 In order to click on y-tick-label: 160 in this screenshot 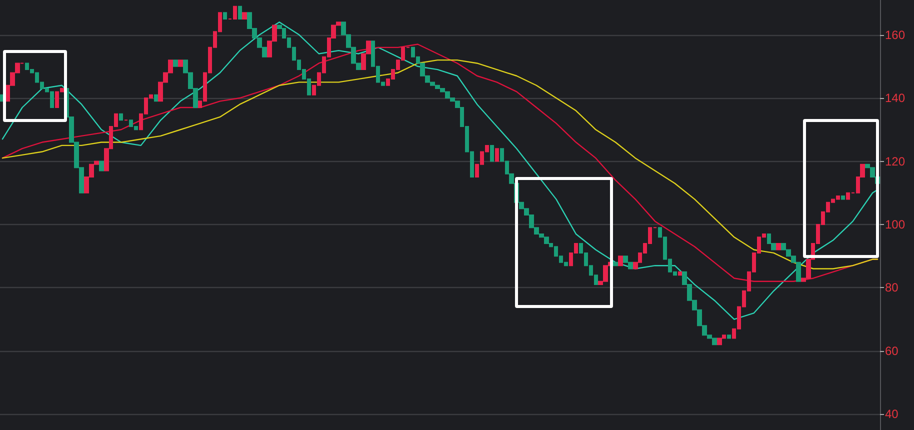, I will do `click(895, 35)`.